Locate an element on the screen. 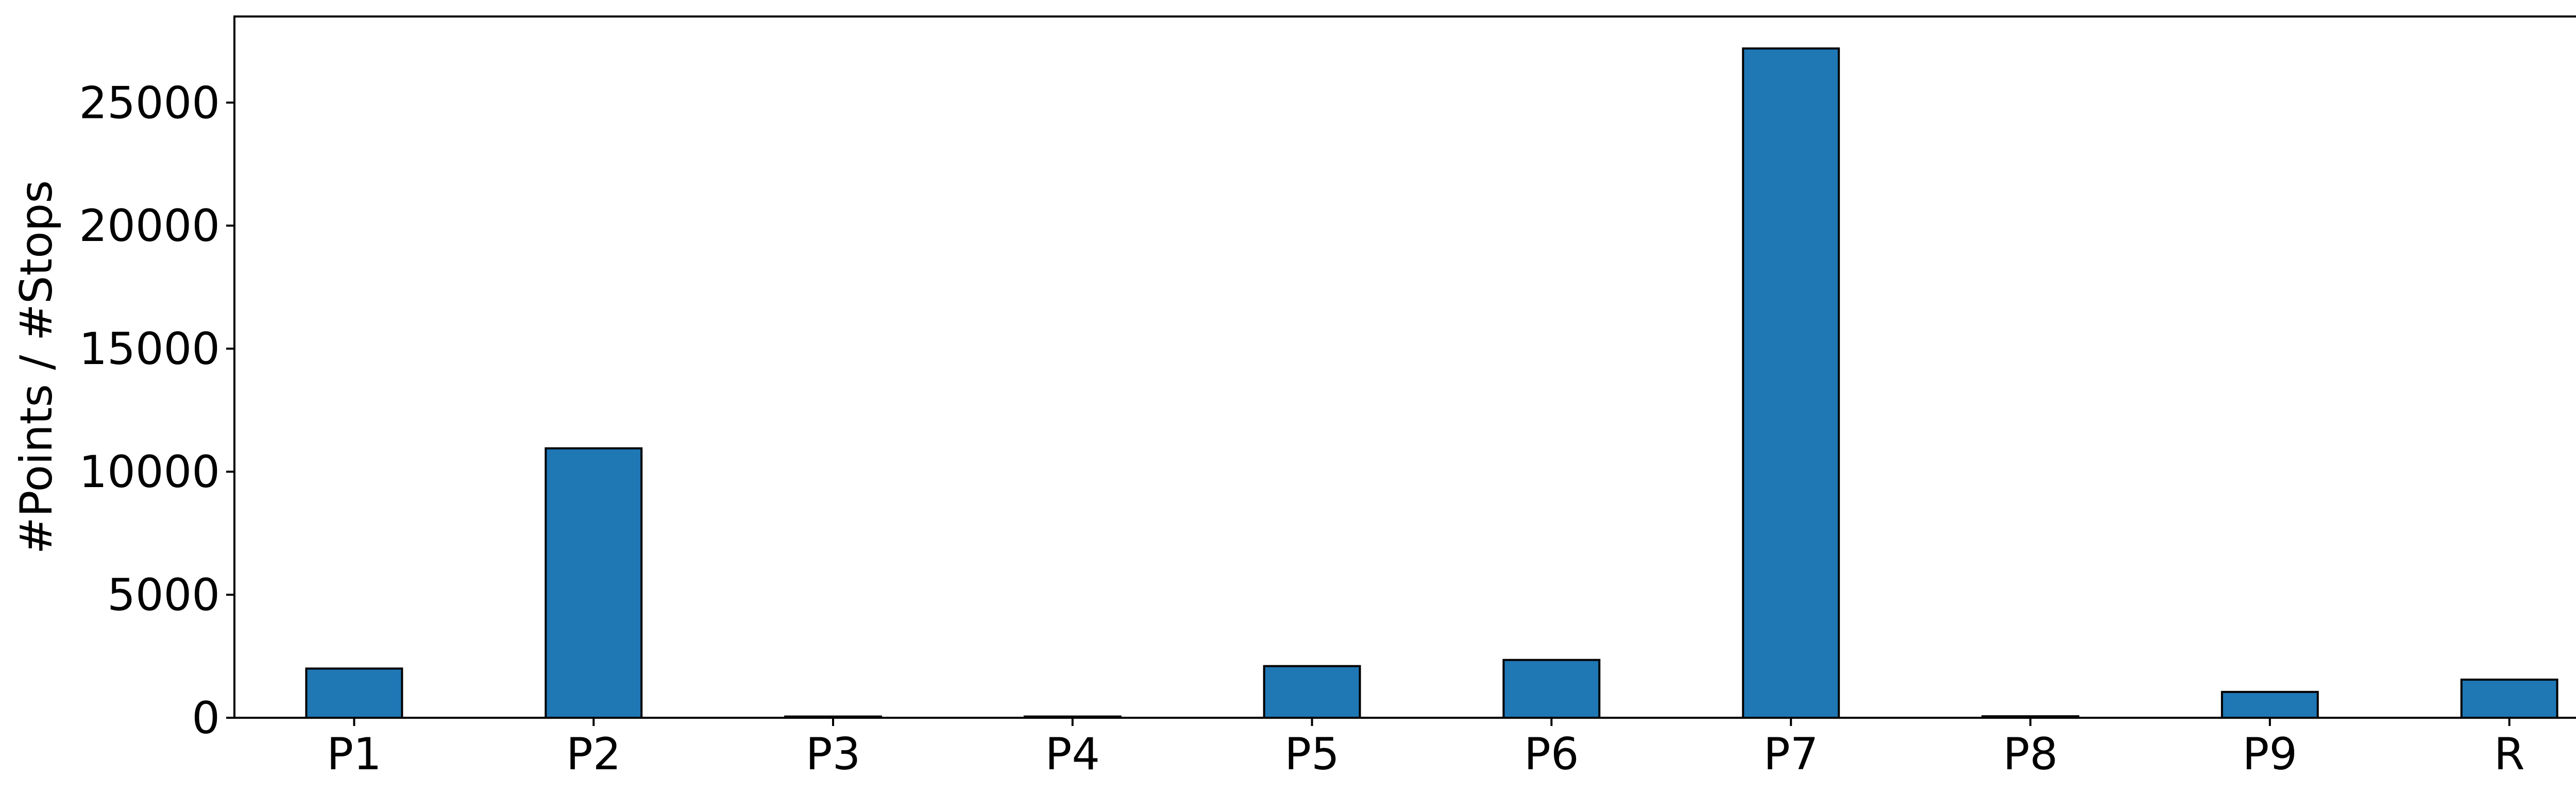 The height and width of the screenshot is (795, 2576). x-tick-label: P3 is located at coordinates (833, 754).